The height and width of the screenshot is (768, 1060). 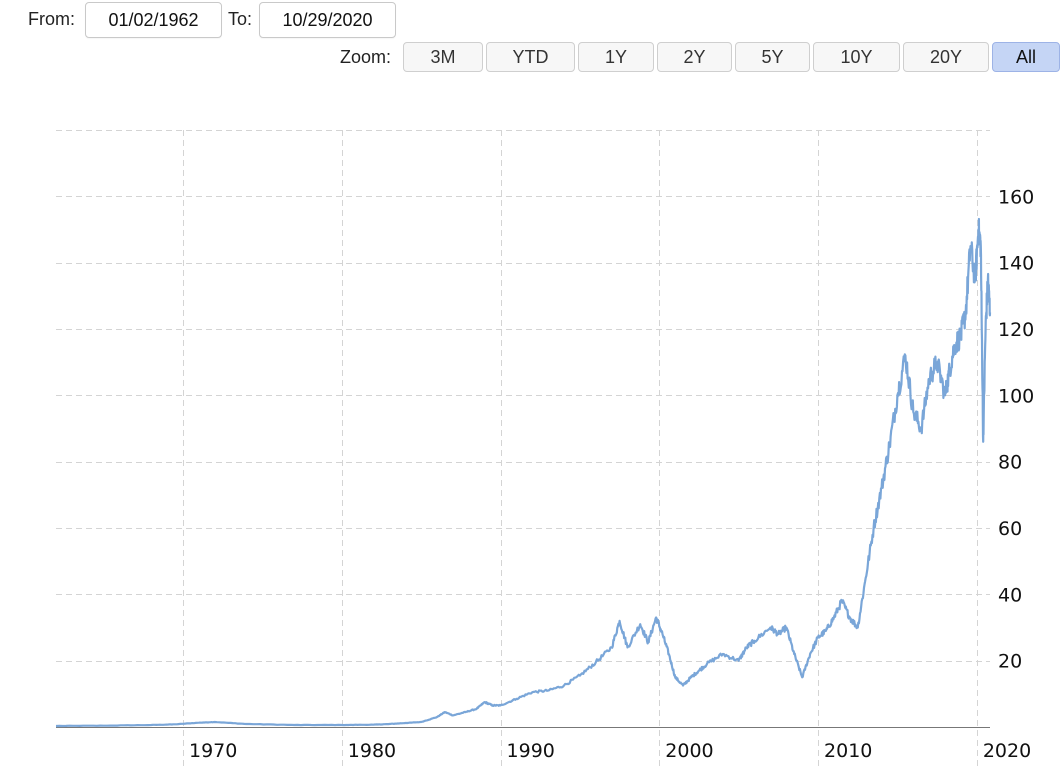 What do you see at coordinates (610, 751) in the screenshot?
I see `x-axis-ticks: 1970 1980 1990 2000 2010 2020` at bounding box center [610, 751].